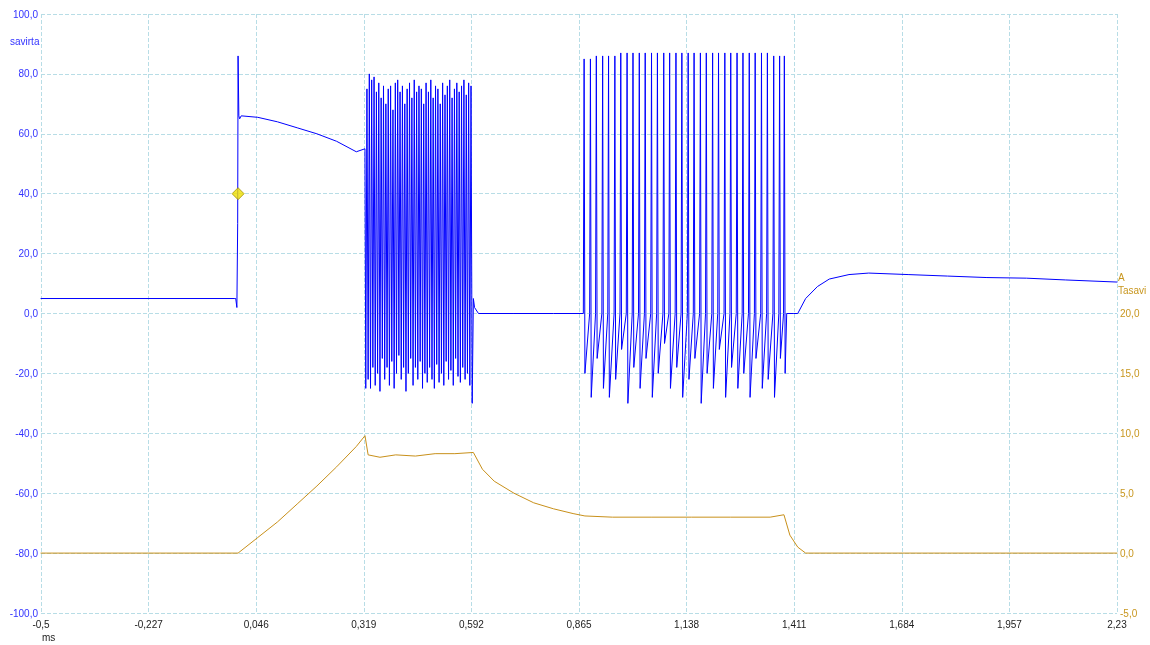 The height and width of the screenshot is (645, 1150). Describe the element at coordinates (794, 624) in the screenshot. I see `x-tick-label: 1,411` at that location.